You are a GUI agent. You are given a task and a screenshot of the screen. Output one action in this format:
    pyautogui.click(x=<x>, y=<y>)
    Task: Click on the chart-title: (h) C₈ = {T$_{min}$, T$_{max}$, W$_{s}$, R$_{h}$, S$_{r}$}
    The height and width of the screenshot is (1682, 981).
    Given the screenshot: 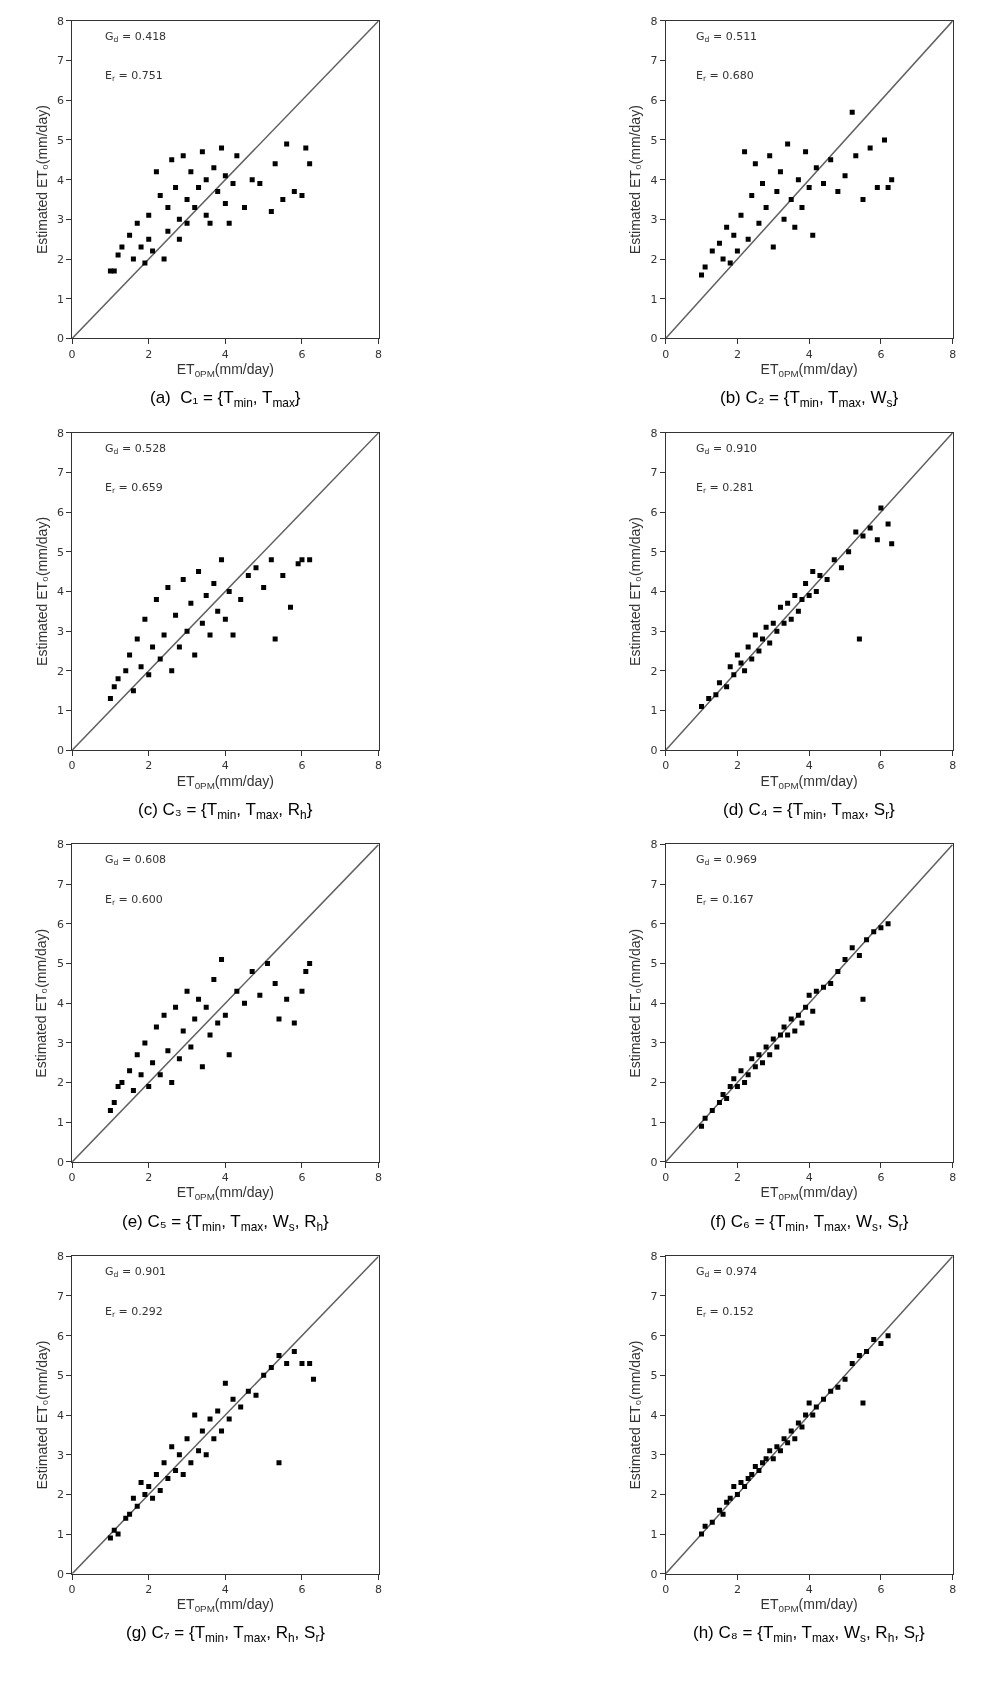 What is the action you would take?
    pyautogui.click(x=809, y=1634)
    